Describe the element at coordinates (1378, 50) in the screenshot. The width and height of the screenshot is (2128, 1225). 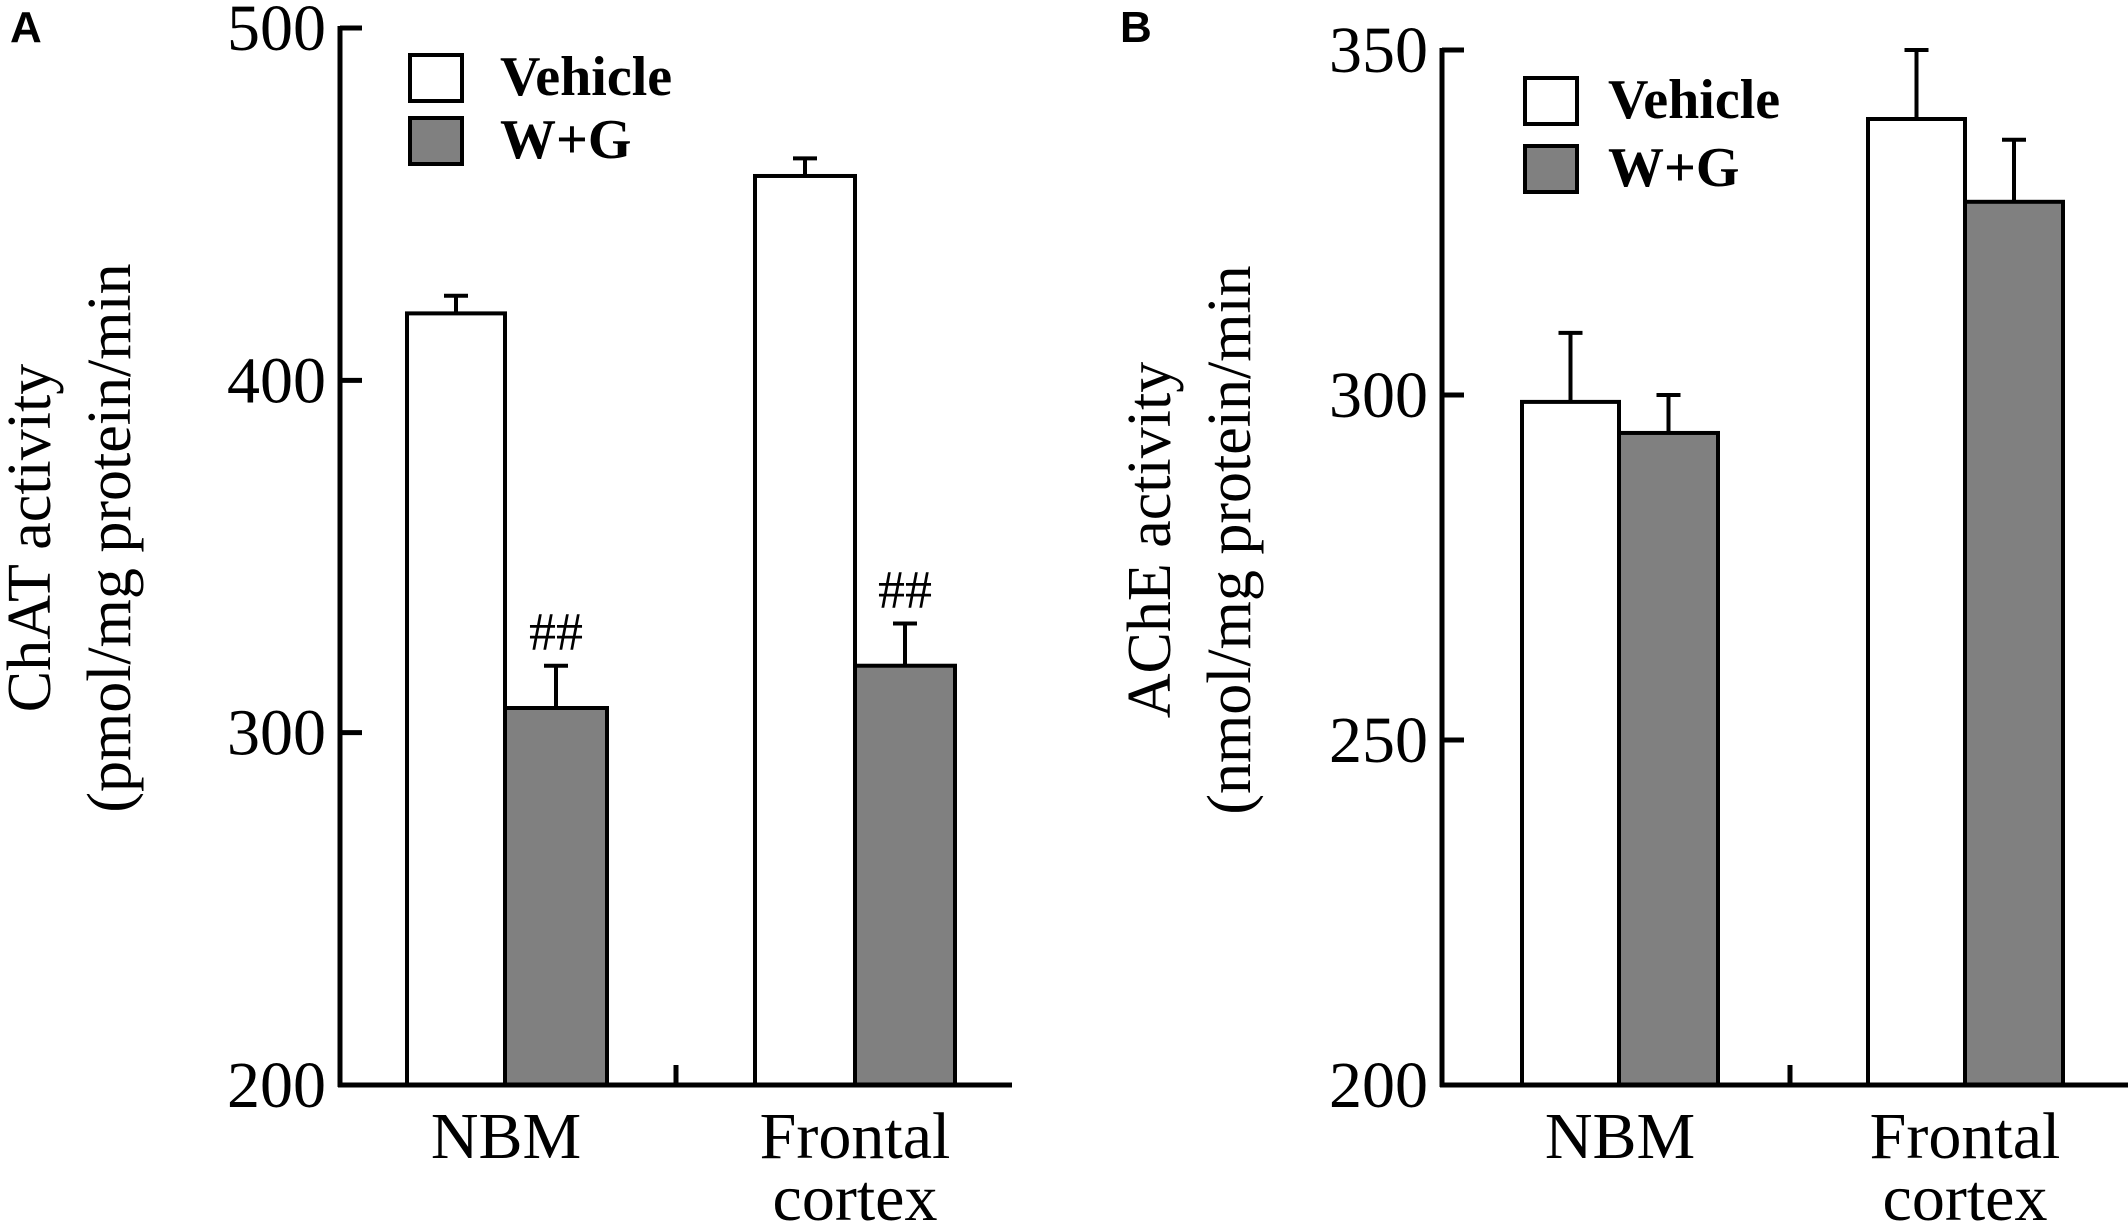
I see `y-tick-label: 350` at that location.